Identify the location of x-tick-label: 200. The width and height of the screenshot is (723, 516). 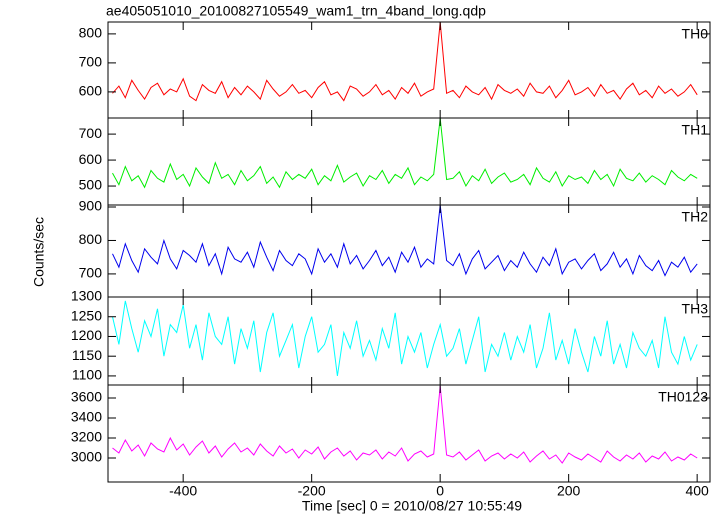
(569, 491).